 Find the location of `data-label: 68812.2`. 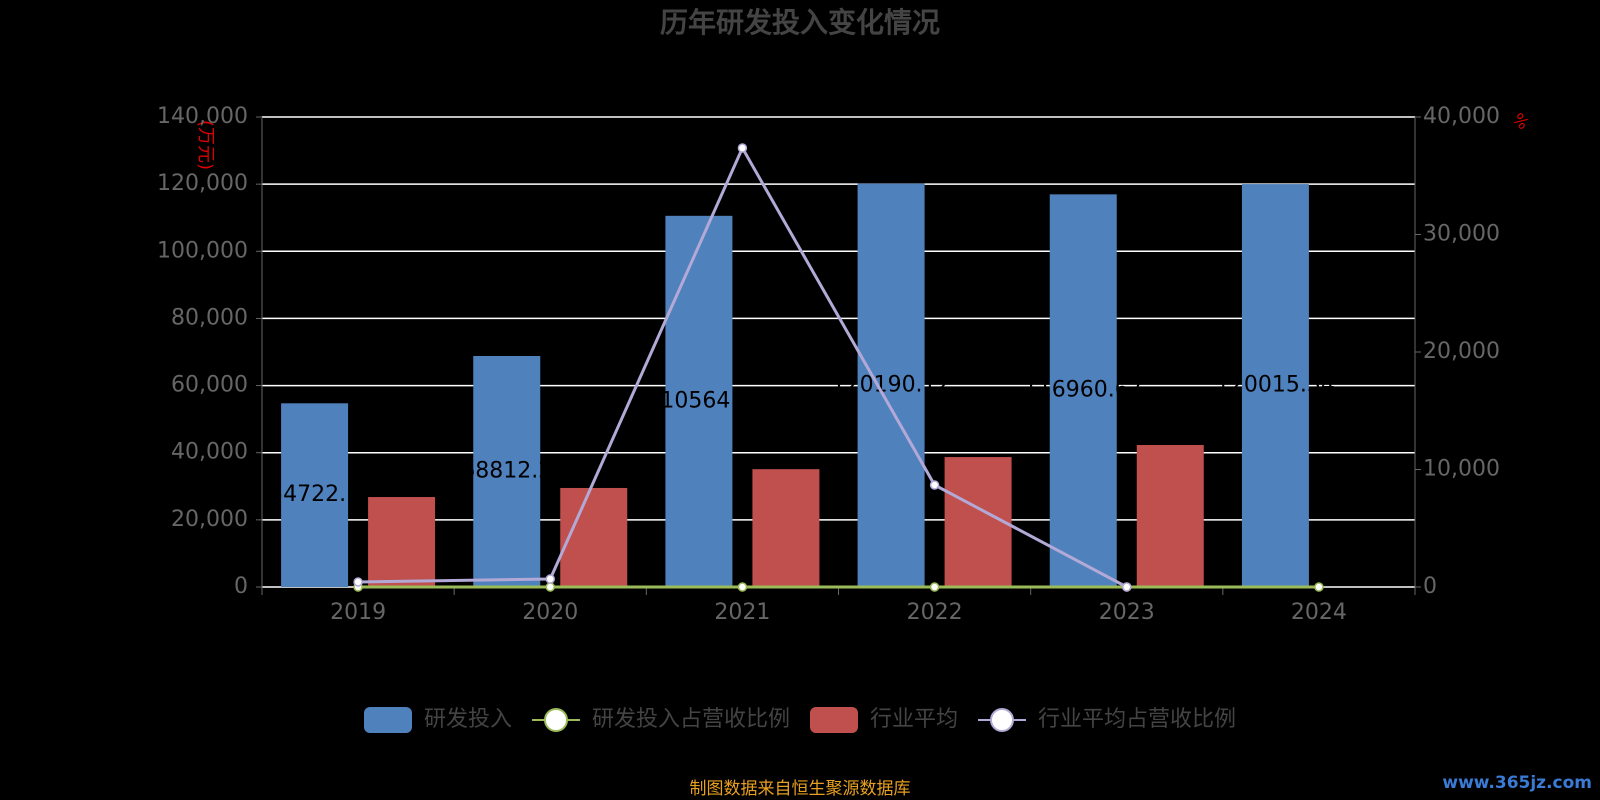

data-label: 68812.2 is located at coordinates (506, 470).